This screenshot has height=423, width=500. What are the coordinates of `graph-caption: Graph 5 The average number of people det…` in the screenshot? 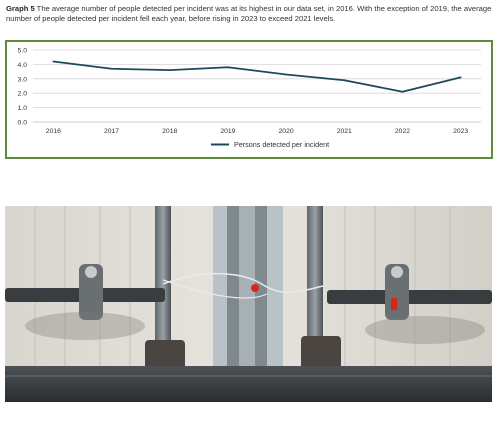 It's located at (250, 14).